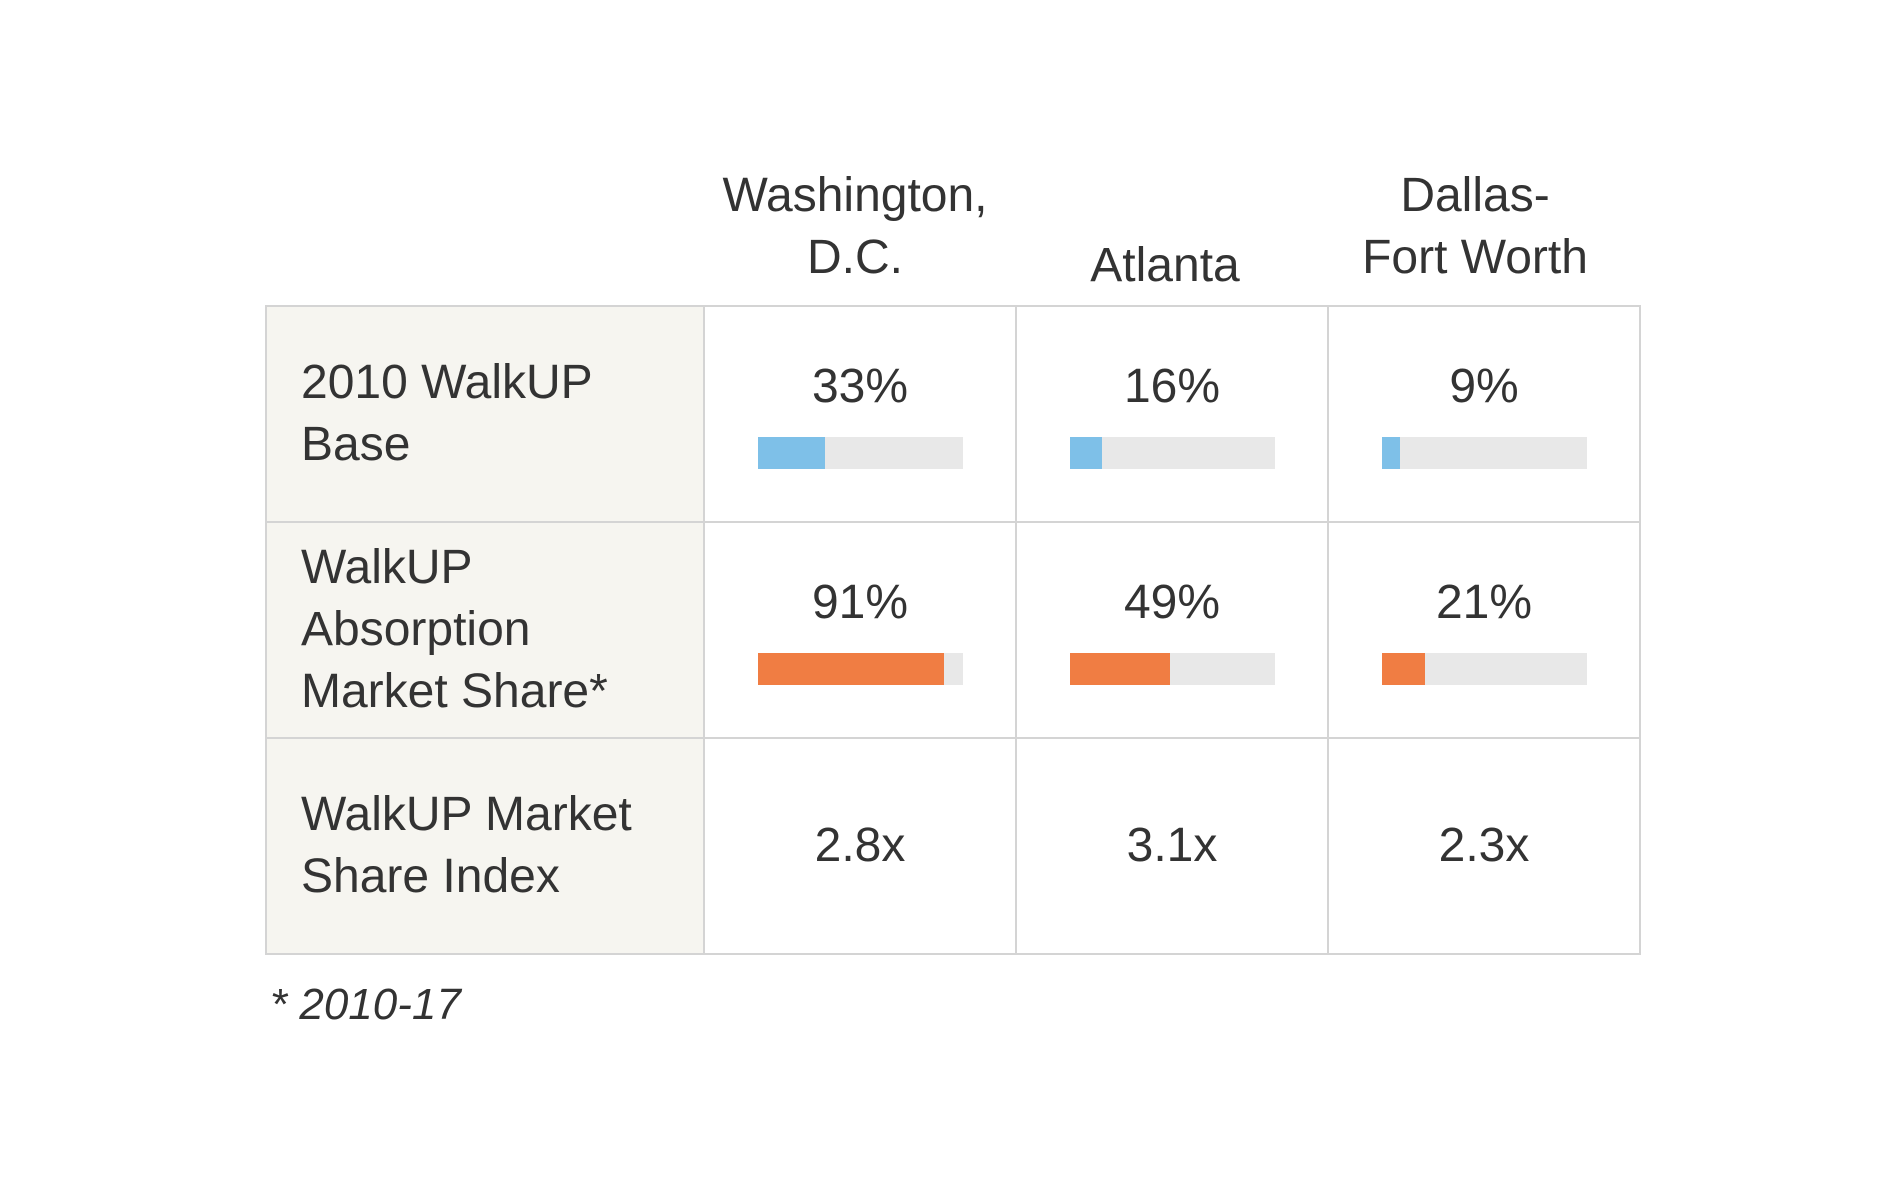 This screenshot has width=1880, height=1200. I want to click on table-row: WalkUP Absorption Market Share* 91% 49% 21%, so click(953, 630).